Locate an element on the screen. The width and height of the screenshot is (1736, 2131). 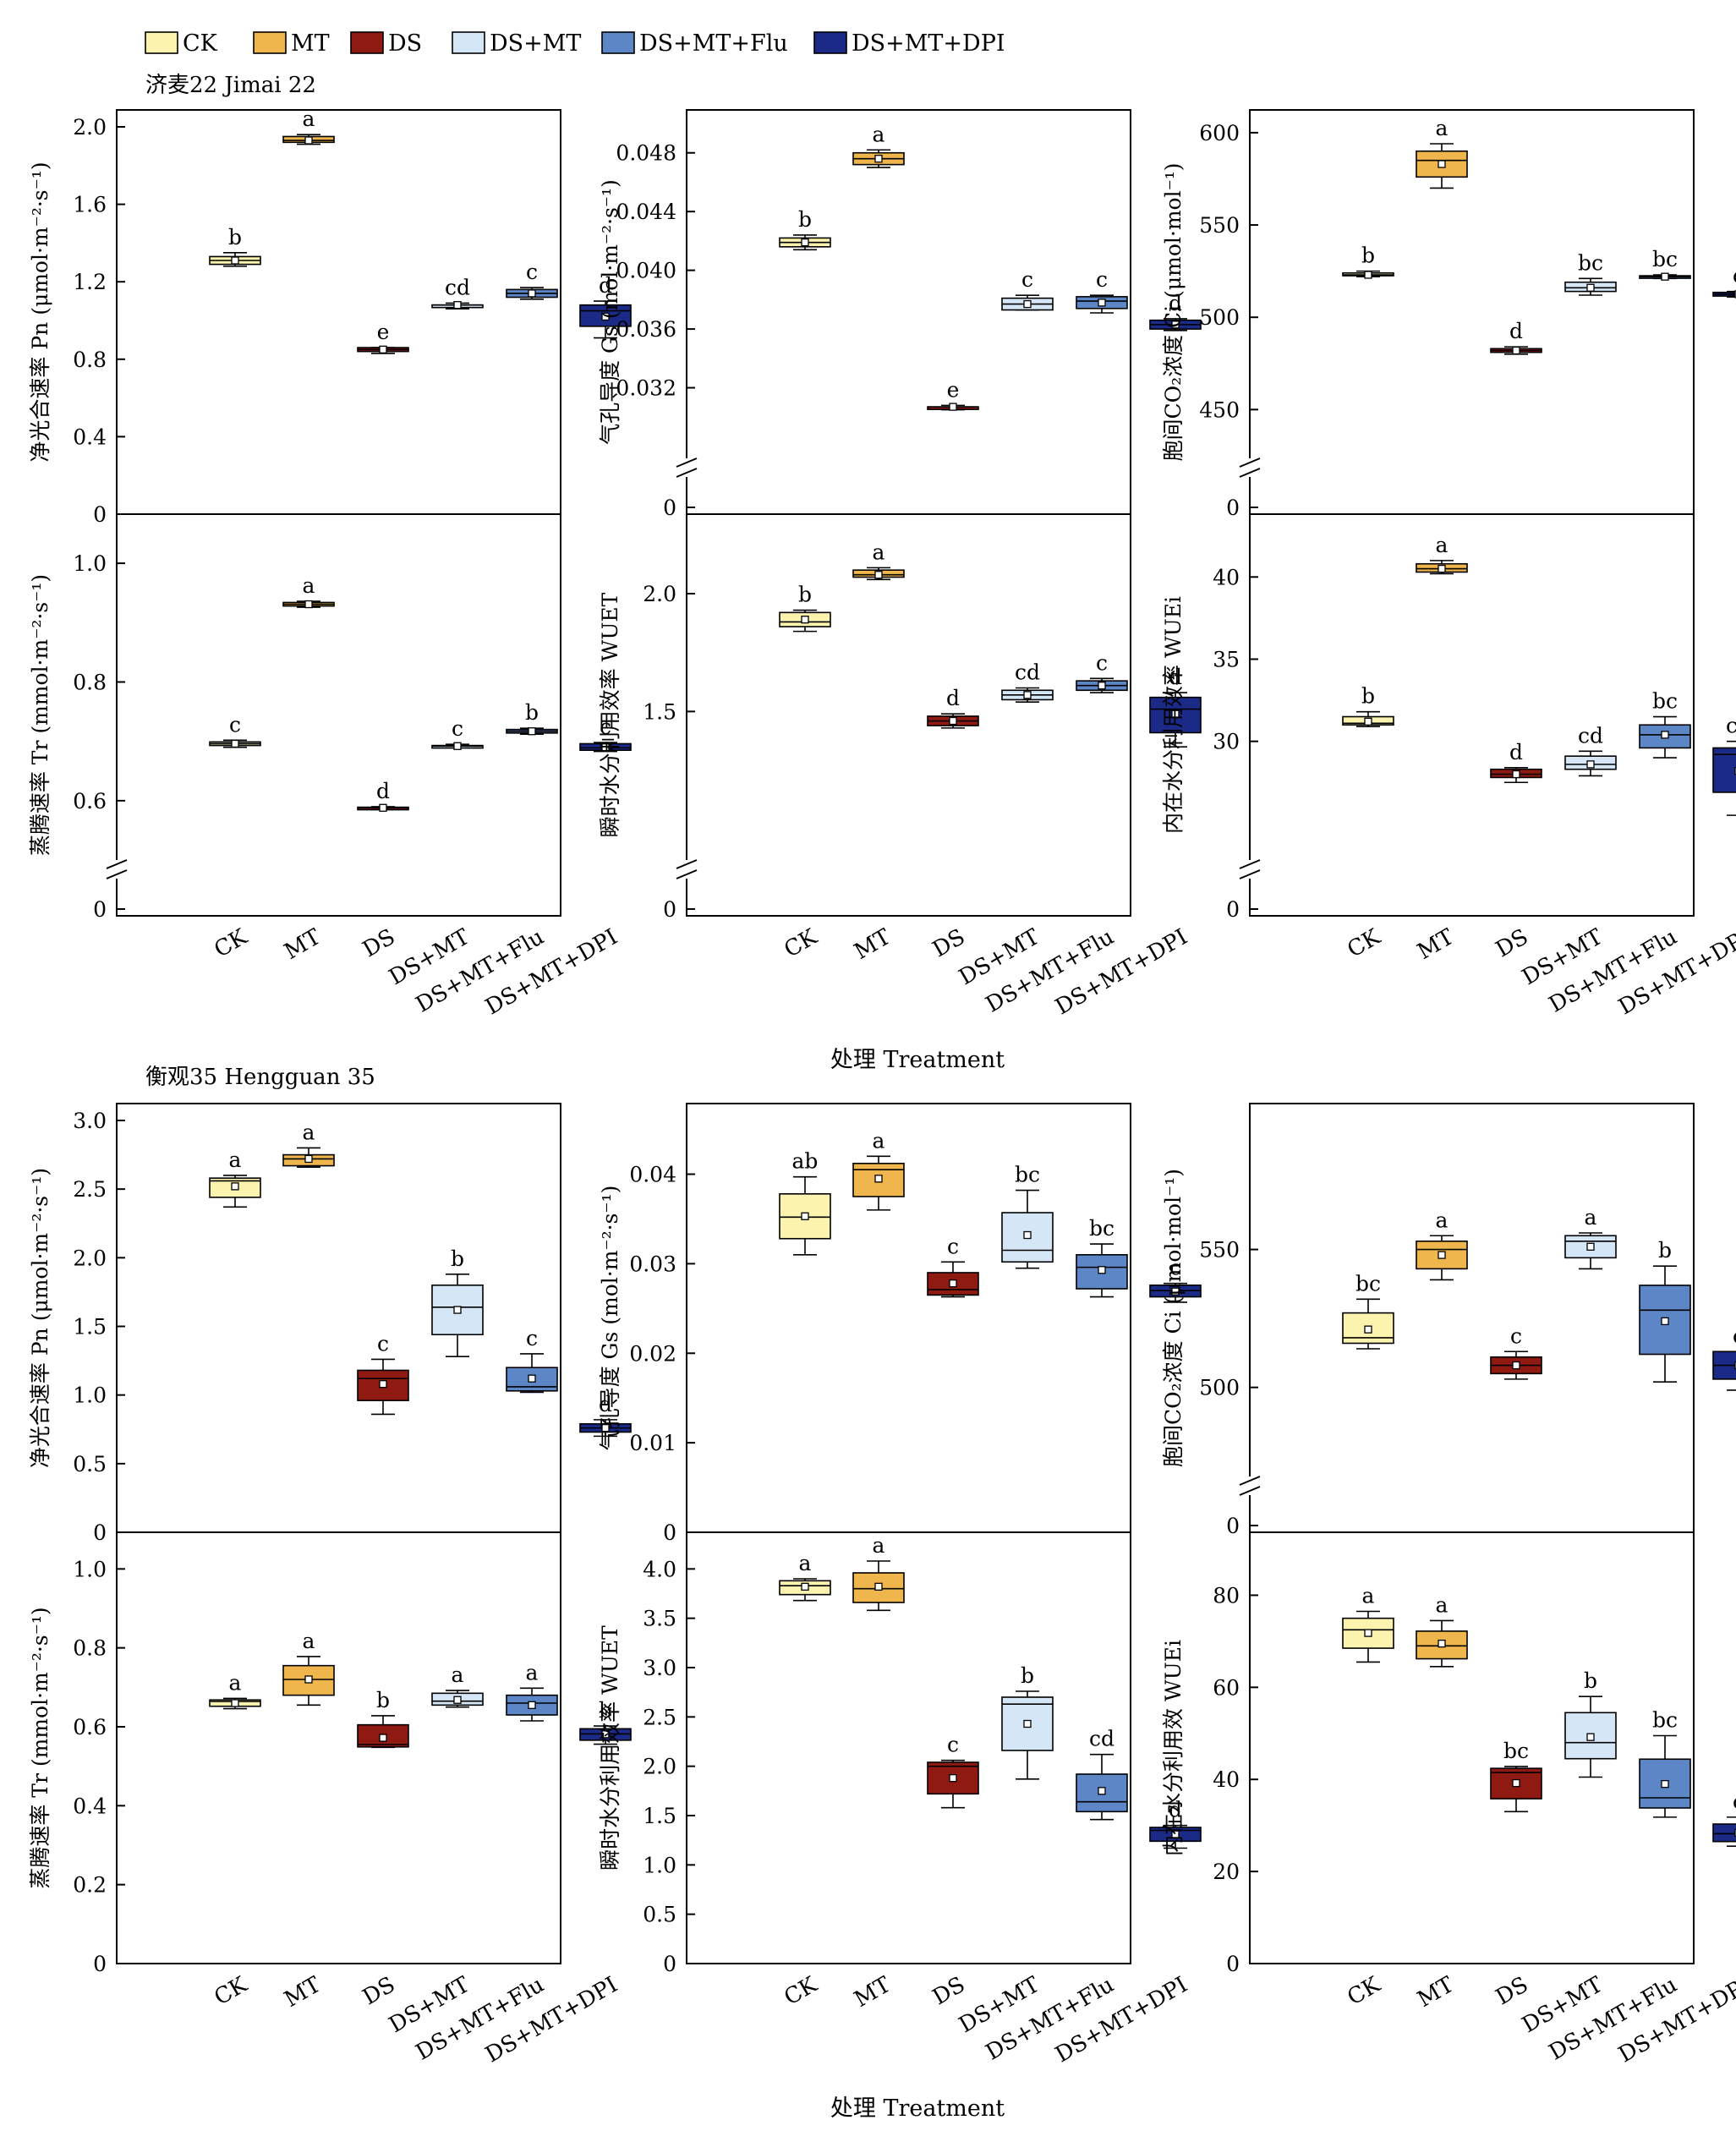
y-tick-label: 3.0 is located at coordinates (90, 1121).